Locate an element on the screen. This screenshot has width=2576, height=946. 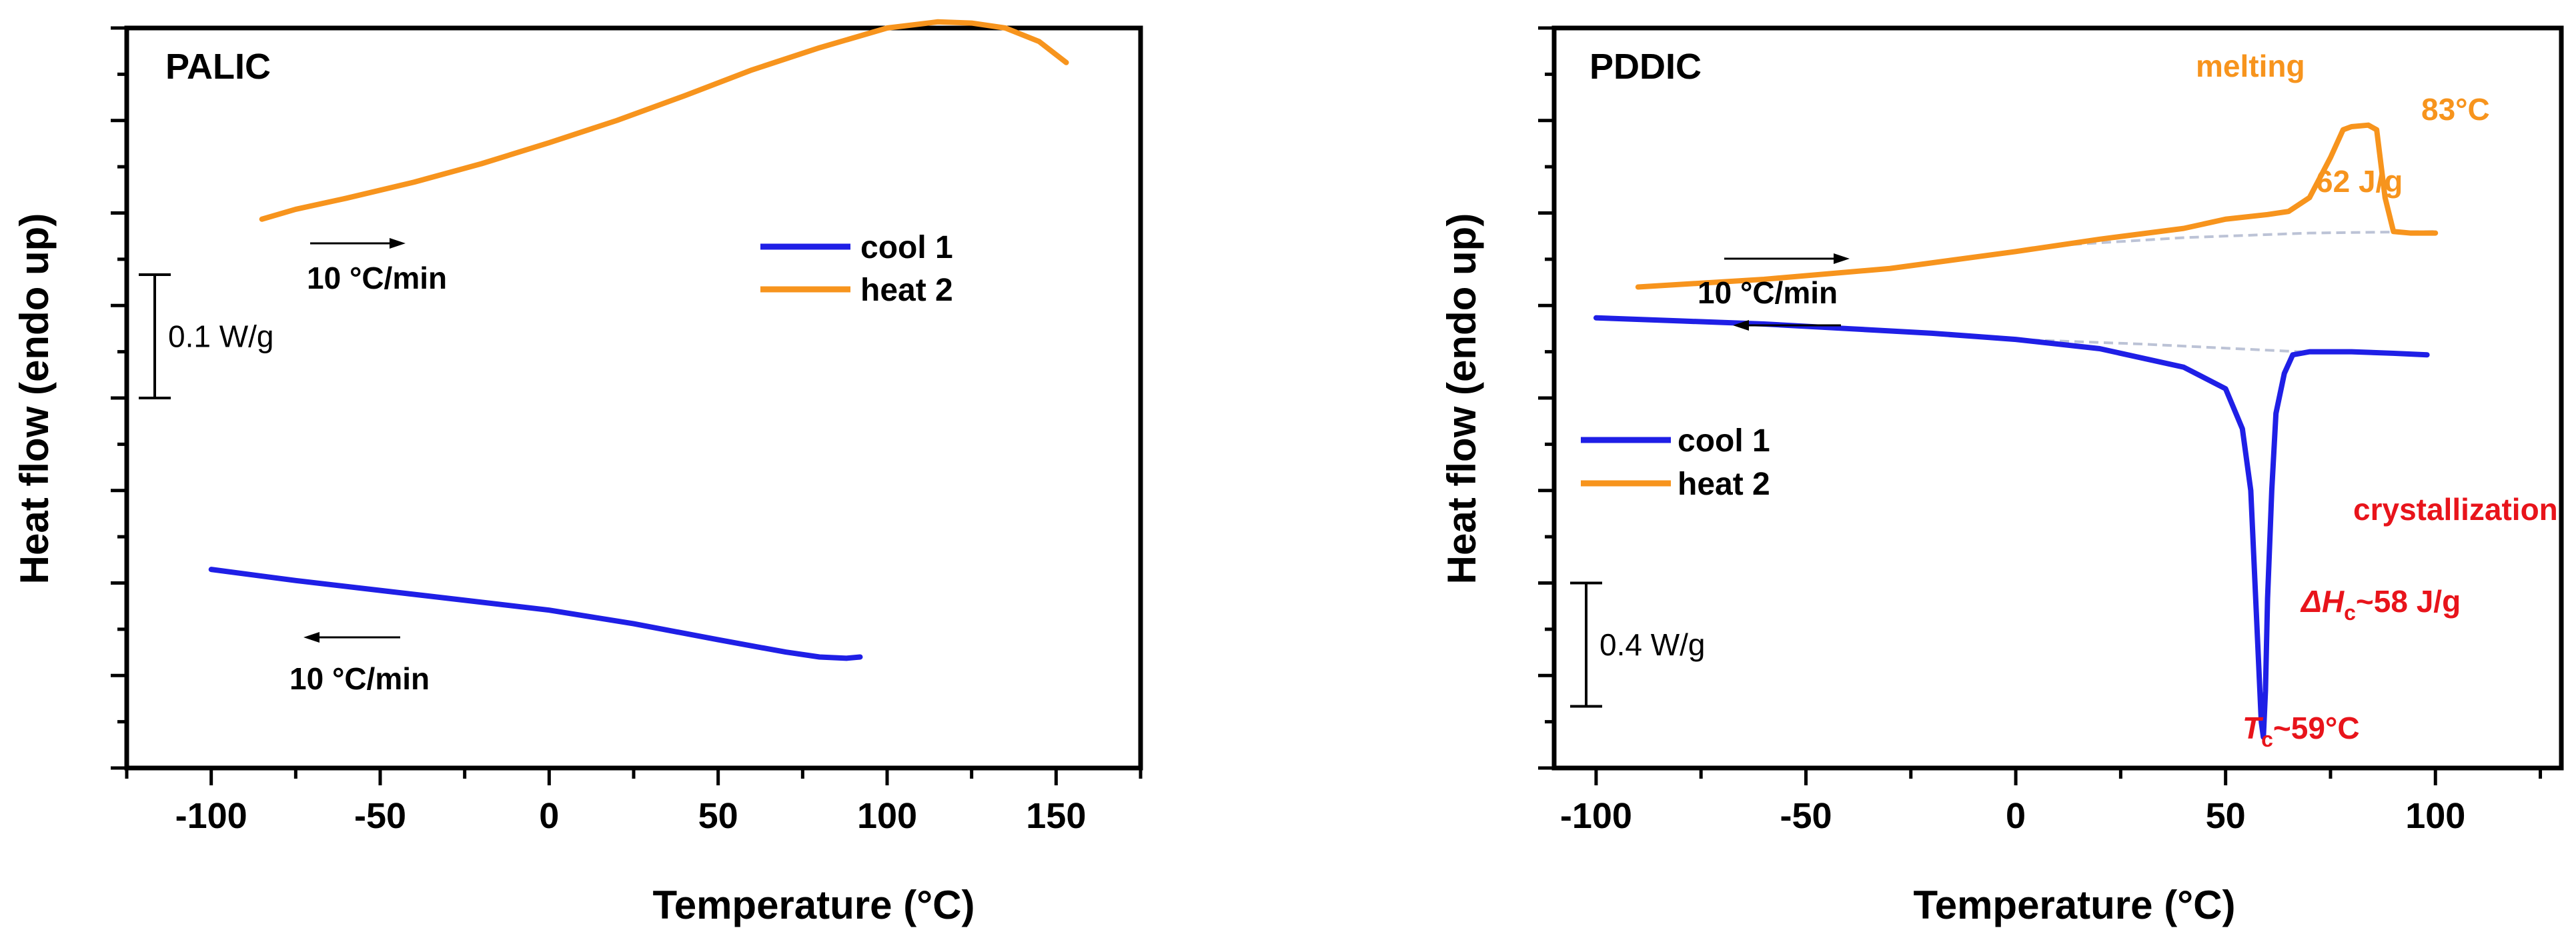
annotation-melting-enthalpy: 62 J/g is located at coordinates (2359, 181).